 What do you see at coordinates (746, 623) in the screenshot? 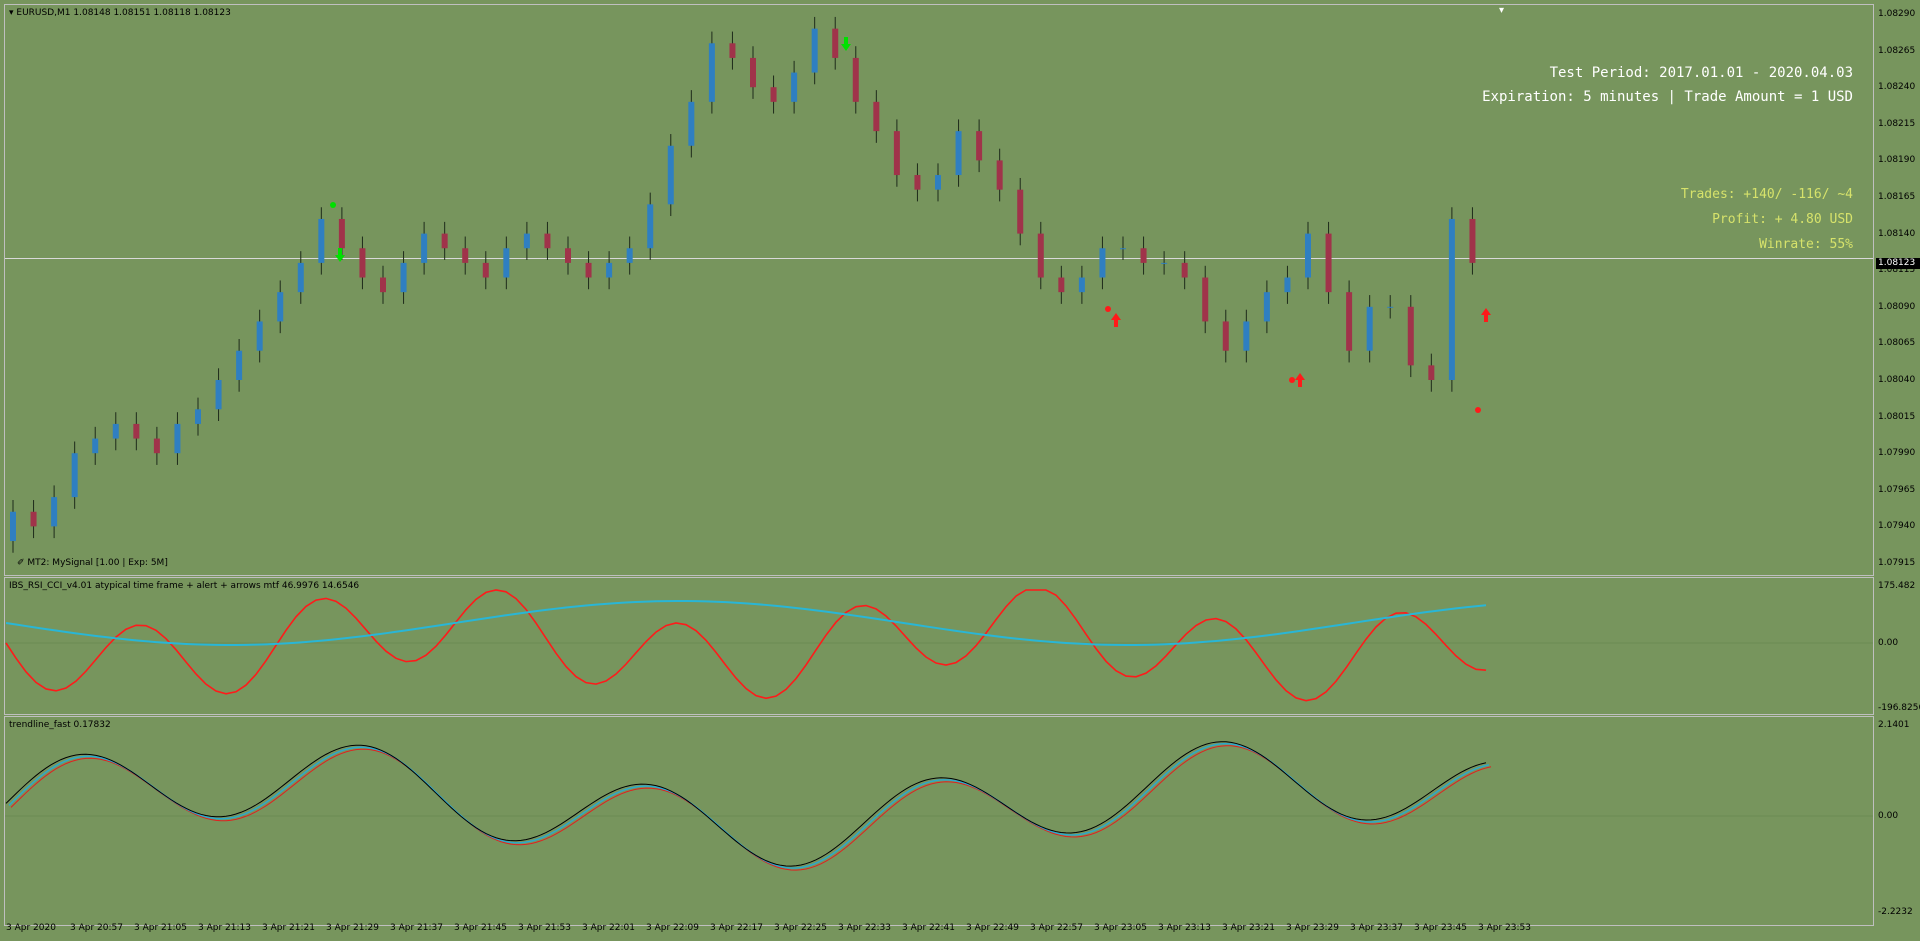
I see `ibs-blue-line` at bounding box center [746, 623].